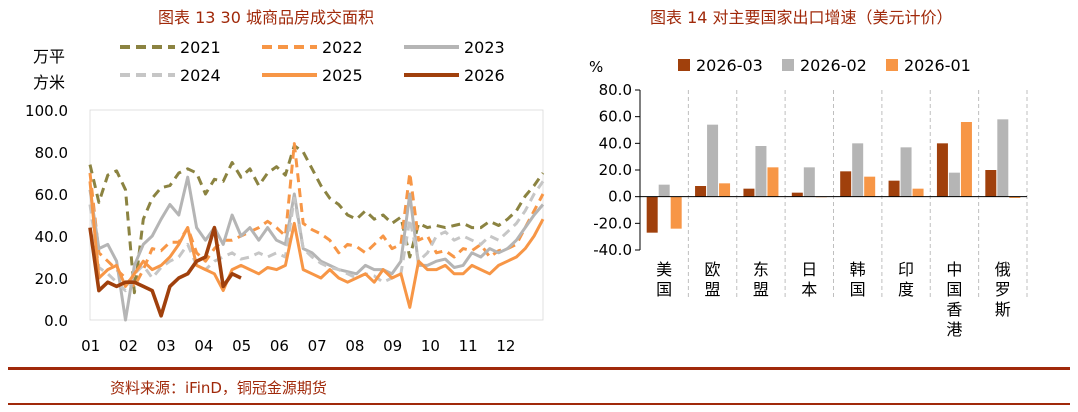 This screenshot has height=412, width=1078. Describe the element at coordinates (701, 191) in the screenshot. I see `bar-2026-03-欧盟` at that location.